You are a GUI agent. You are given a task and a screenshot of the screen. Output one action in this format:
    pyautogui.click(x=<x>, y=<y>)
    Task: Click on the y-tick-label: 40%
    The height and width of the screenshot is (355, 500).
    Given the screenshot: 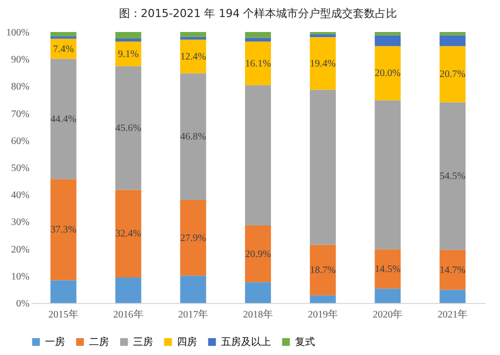 What is the action you would take?
    pyautogui.click(x=20, y=196)
    